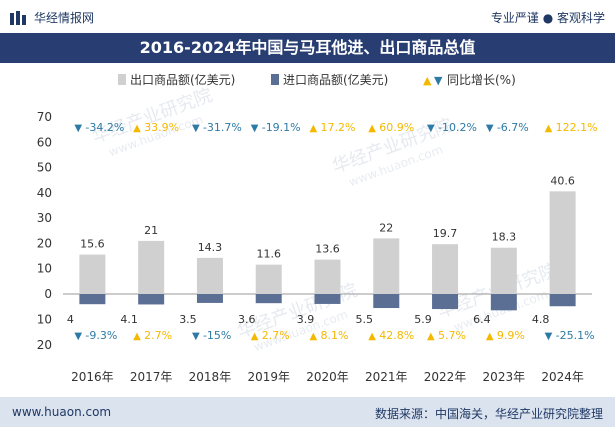  I want to click on y-tick-label: 0, so click(48, 294).